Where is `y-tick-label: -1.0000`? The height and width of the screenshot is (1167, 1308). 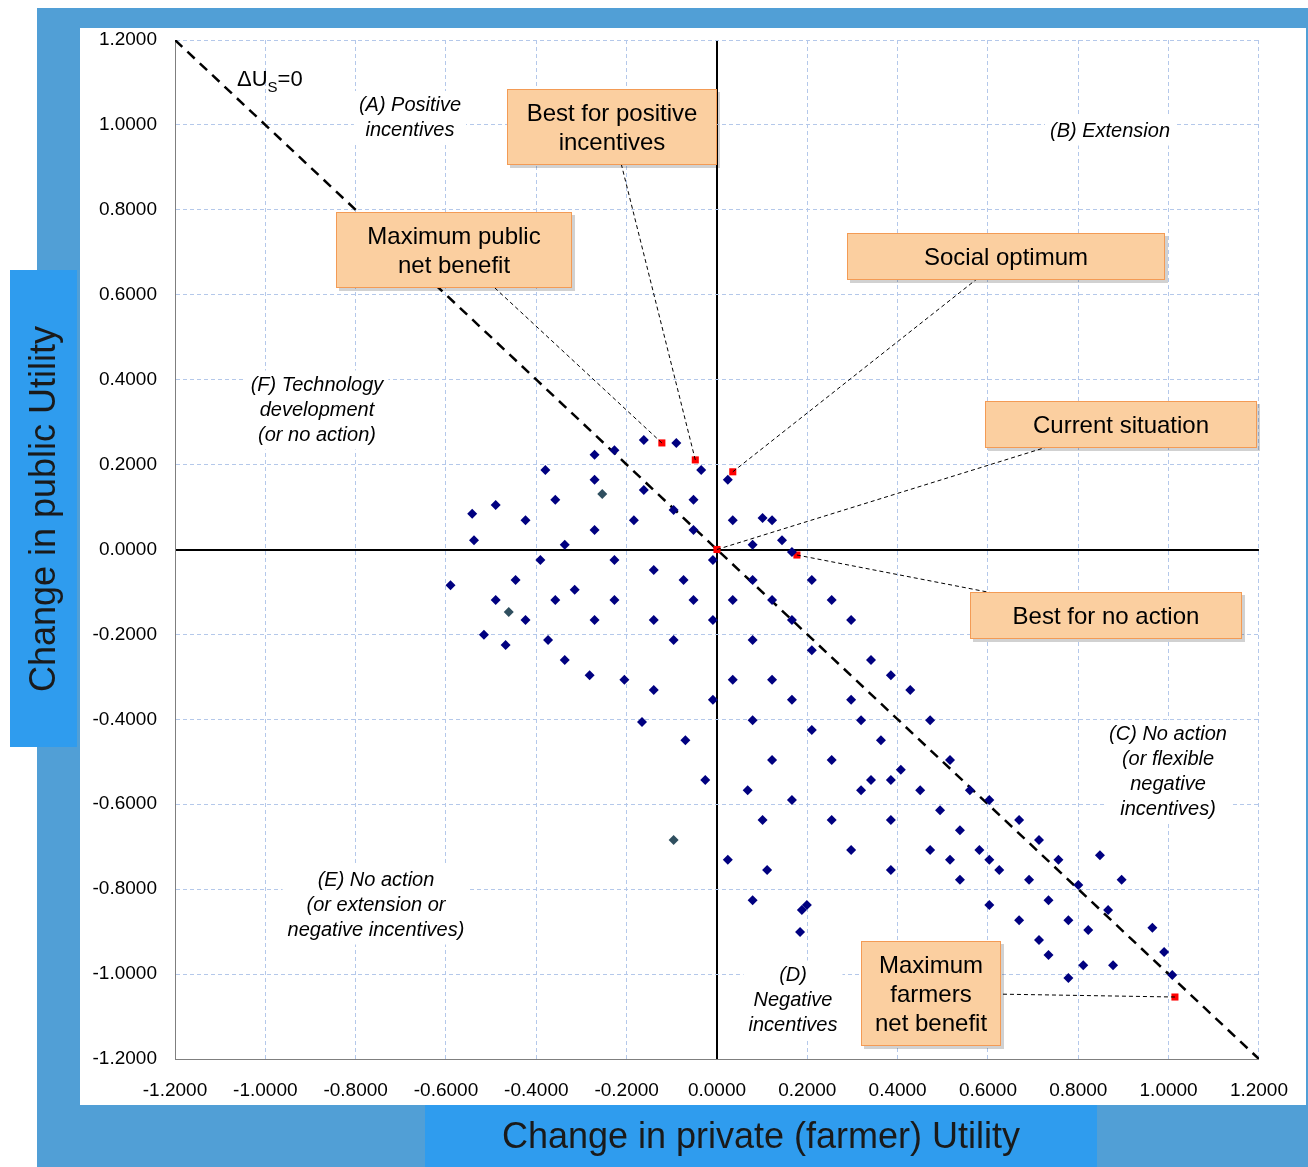
y-tick-label: -1.0000 is located at coordinates (124, 973).